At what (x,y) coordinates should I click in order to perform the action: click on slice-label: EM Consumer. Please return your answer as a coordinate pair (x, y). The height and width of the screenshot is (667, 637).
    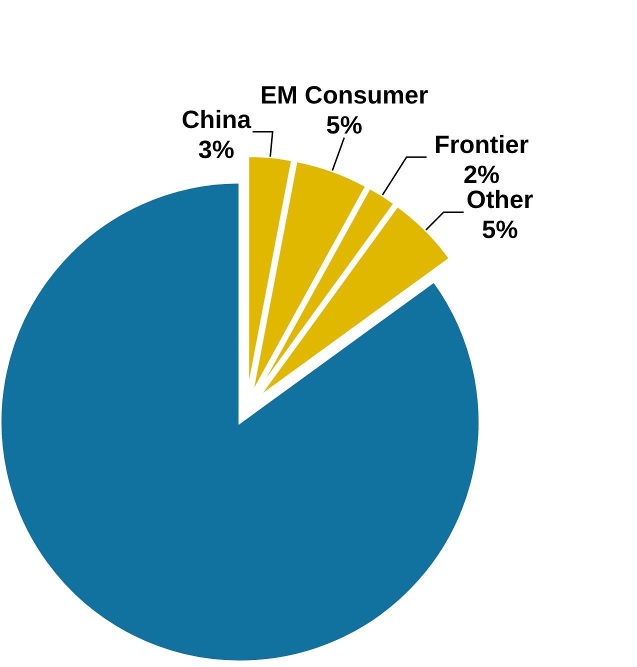
    Looking at the image, I should click on (344, 96).